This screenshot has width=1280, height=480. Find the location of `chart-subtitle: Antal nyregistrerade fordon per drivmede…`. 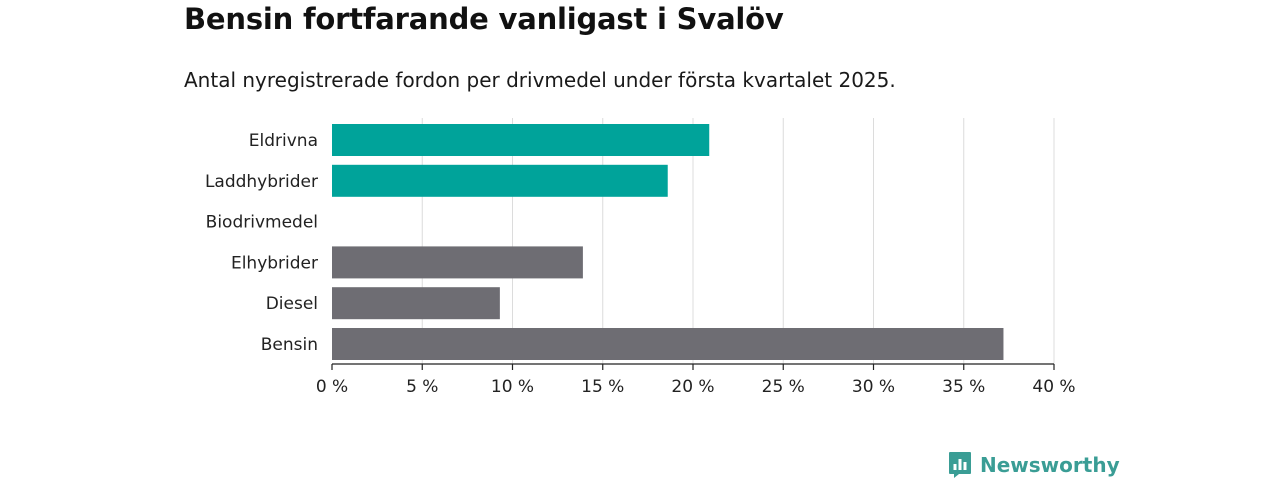

chart-subtitle: Antal nyregistrerade fordon per drivmede… is located at coordinates (540, 80).